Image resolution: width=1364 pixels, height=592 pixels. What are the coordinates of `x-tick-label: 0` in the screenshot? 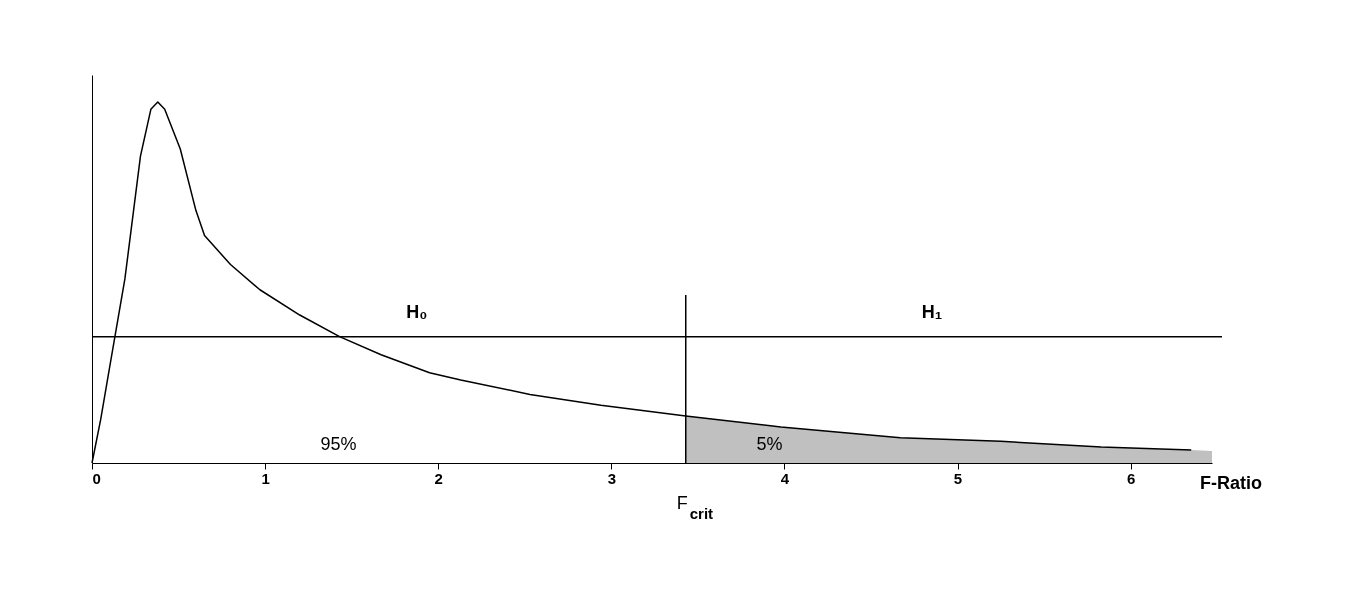 It's located at (96, 478).